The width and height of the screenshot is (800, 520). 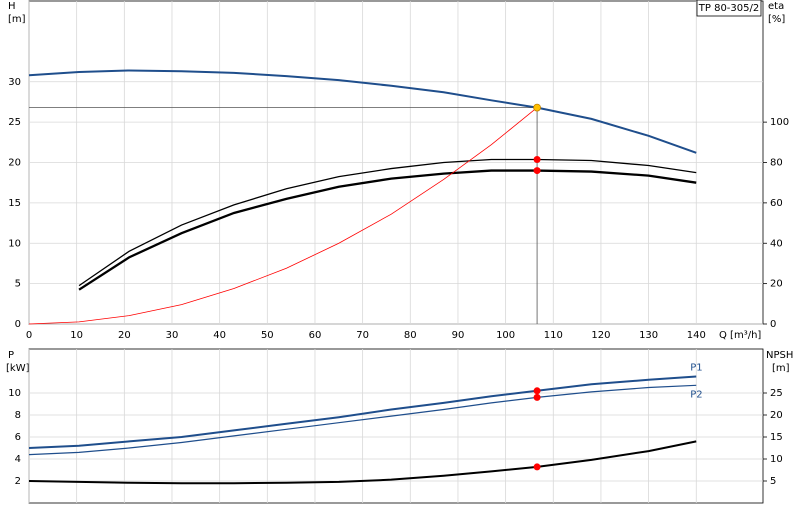 I want to click on y2-tick-label: 10, so click(x=776, y=459).